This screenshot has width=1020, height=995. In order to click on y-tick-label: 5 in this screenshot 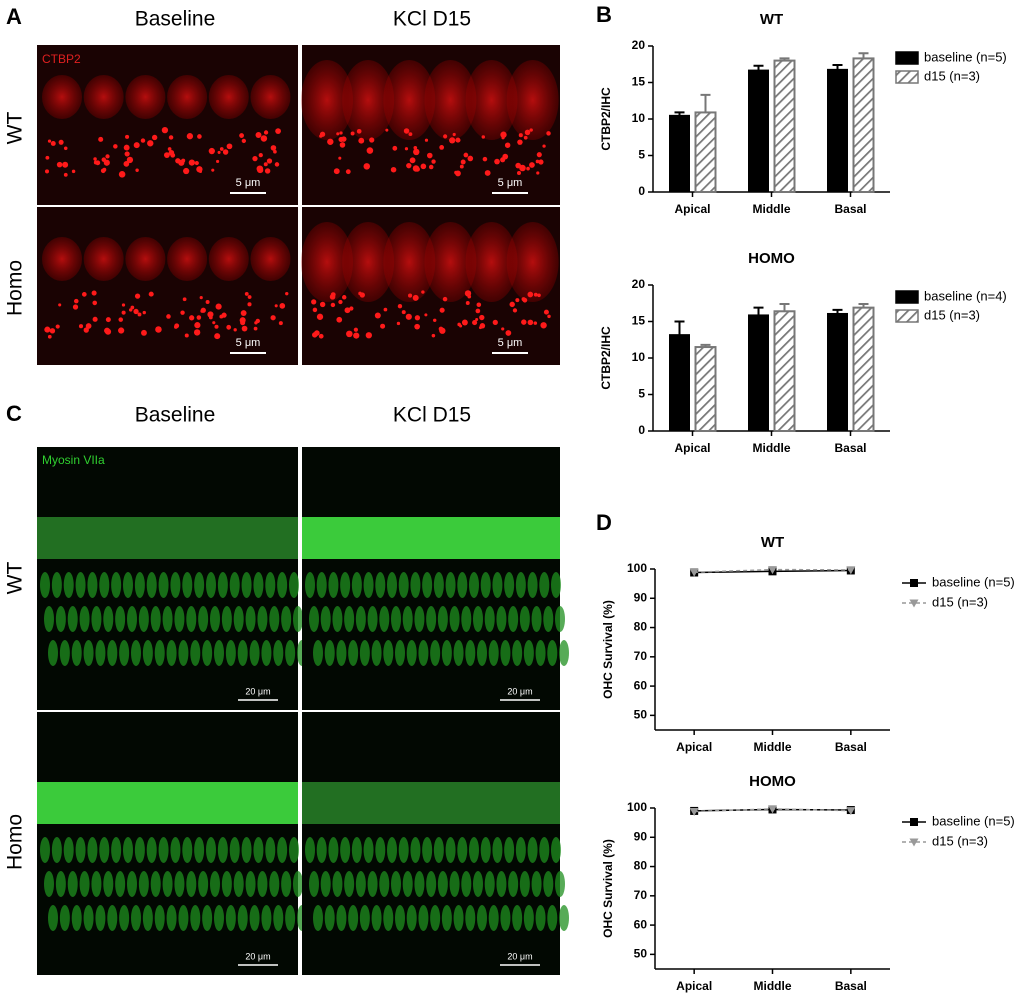, I will do `click(641, 394)`.